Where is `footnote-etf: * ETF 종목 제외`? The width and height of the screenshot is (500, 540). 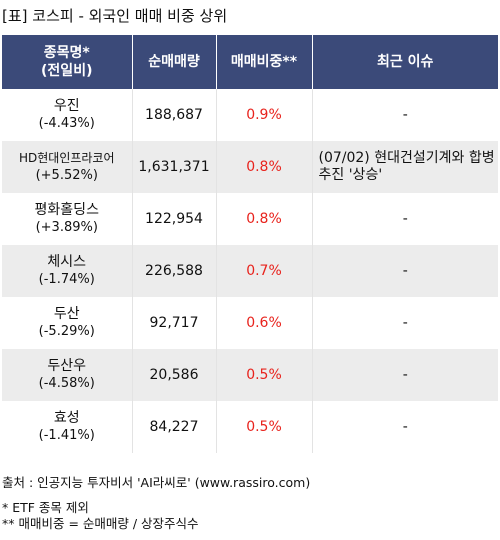 footnote-etf: * ETF 종목 제외 is located at coordinates (45, 507).